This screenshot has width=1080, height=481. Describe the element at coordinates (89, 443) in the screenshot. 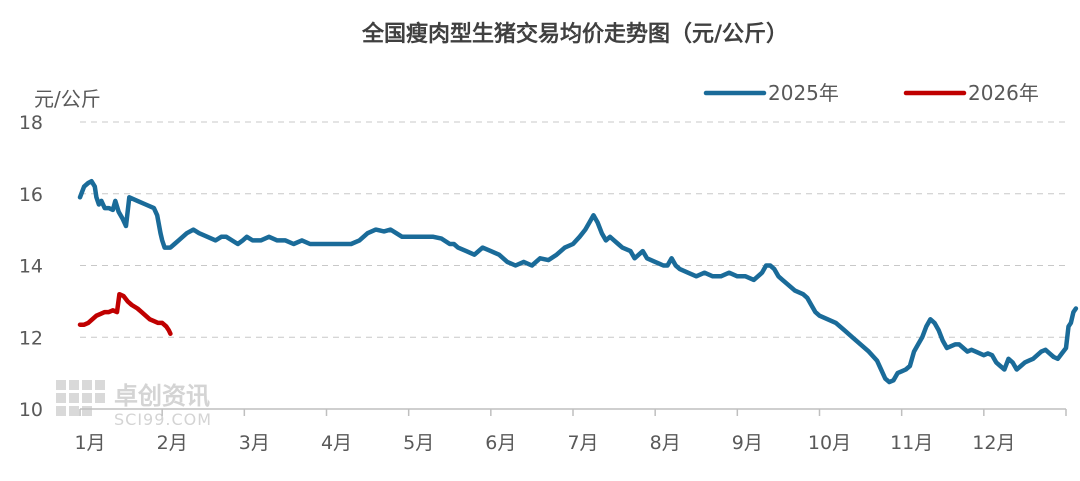

I see `x-tick-label: 1月` at that location.